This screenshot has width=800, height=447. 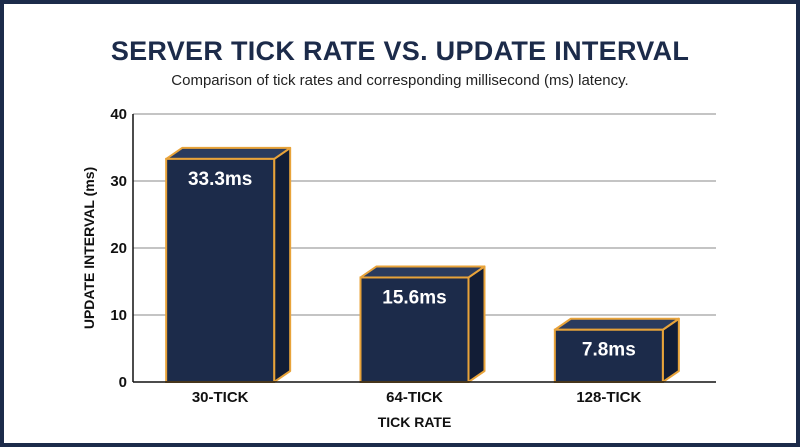 What do you see at coordinates (414, 397) in the screenshot?
I see `x-tick-label: 64-TICK` at bounding box center [414, 397].